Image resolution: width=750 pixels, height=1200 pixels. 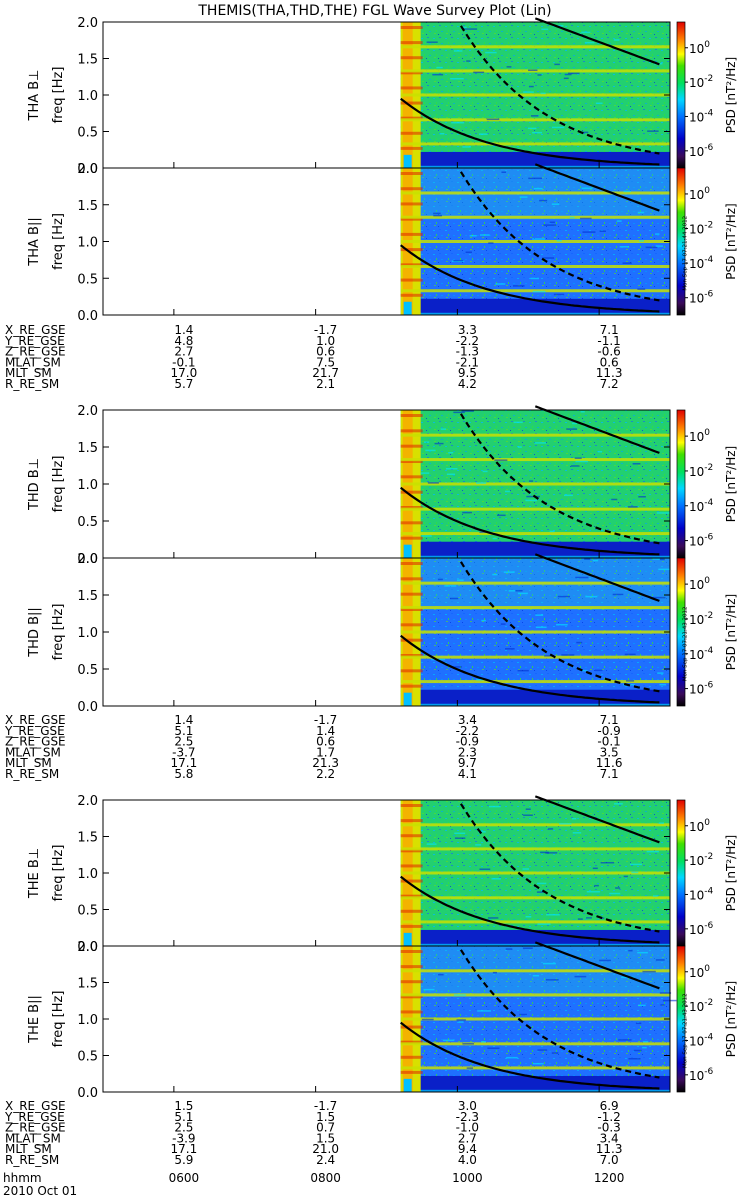 What do you see at coordinates (58, 484) in the screenshot?
I see `panel-ylabel: freq [Hz]` at bounding box center [58, 484].